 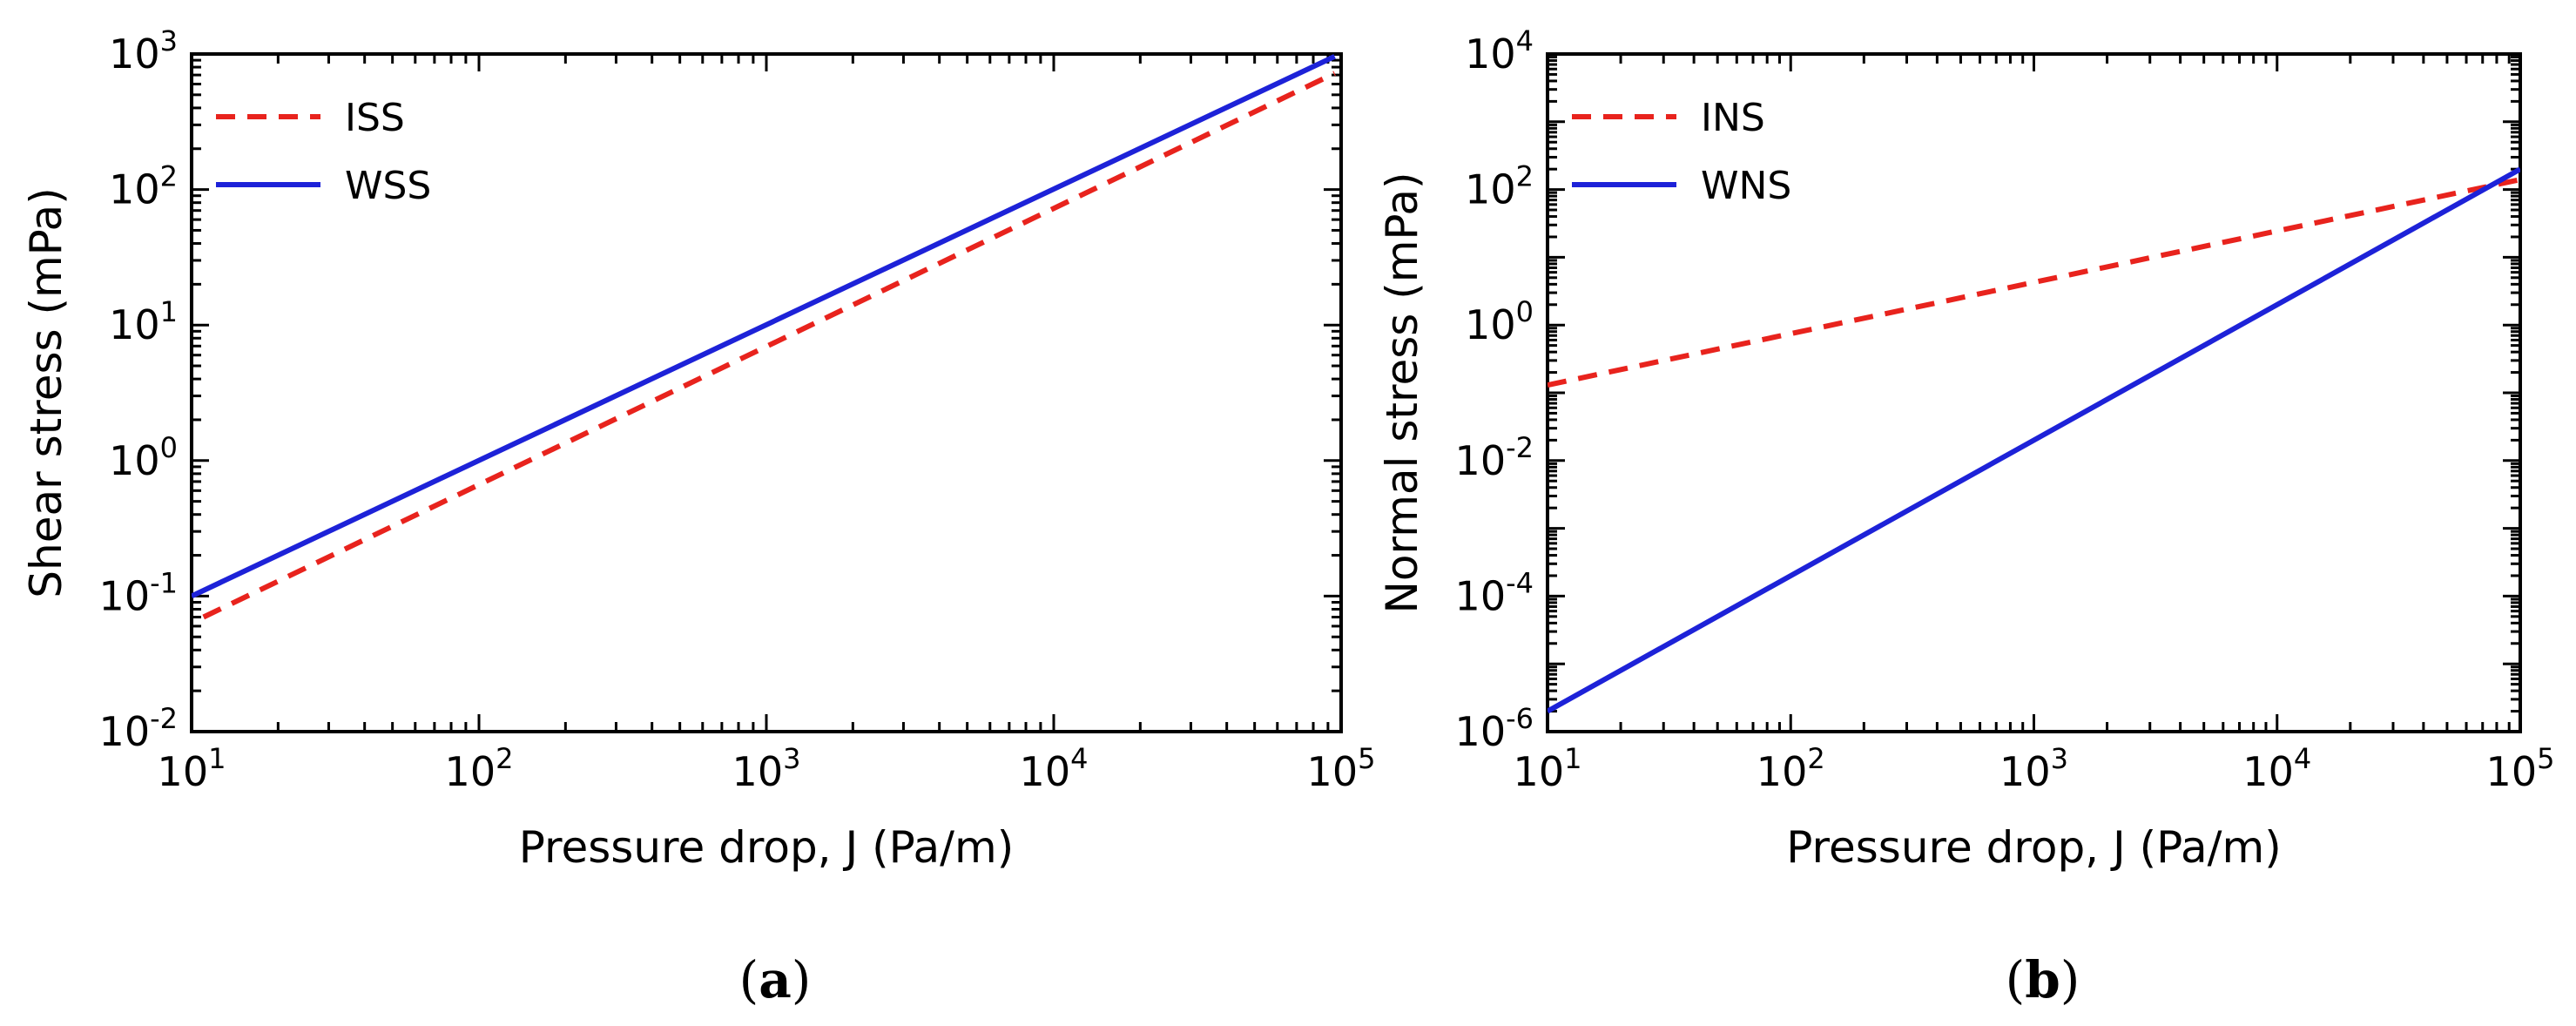 What do you see at coordinates (375, 118) in the screenshot?
I see `legend-label: ISS` at bounding box center [375, 118].